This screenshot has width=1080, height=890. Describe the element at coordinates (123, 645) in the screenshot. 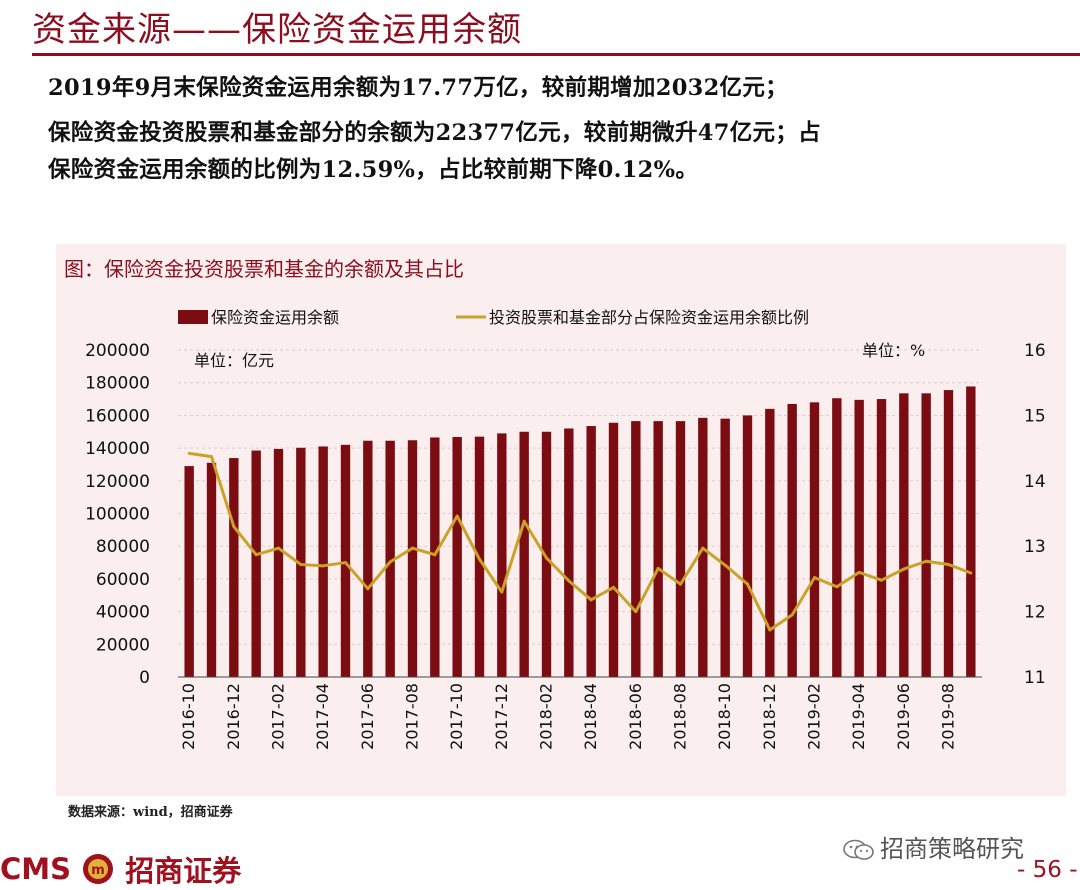

I see `y-left-tick-label: 20000` at that location.